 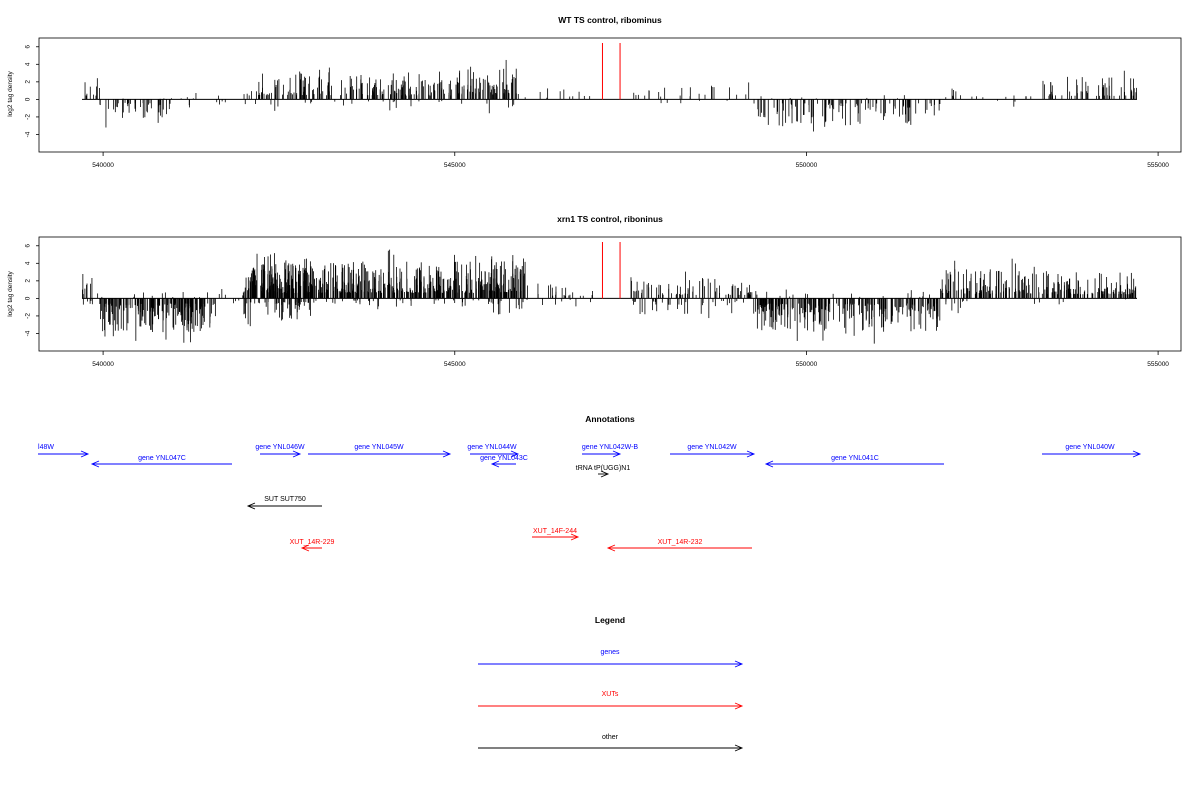 What do you see at coordinates (10, 93) in the screenshot?
I see `panel-wt-ylabel: log2 tag density` at bounding box center [10, 93].